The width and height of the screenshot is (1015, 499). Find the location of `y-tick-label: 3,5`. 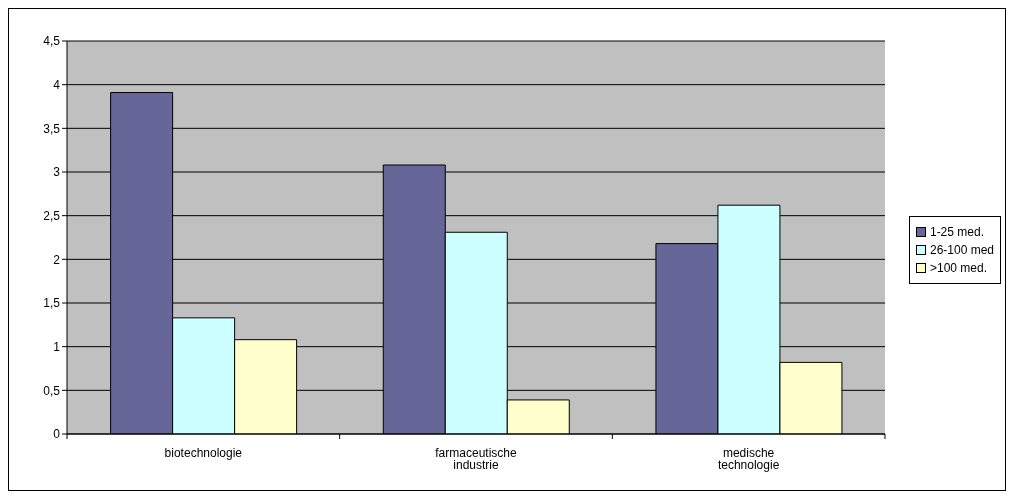

y-tick-label: 3,5 is located at coordinates (52, 128).